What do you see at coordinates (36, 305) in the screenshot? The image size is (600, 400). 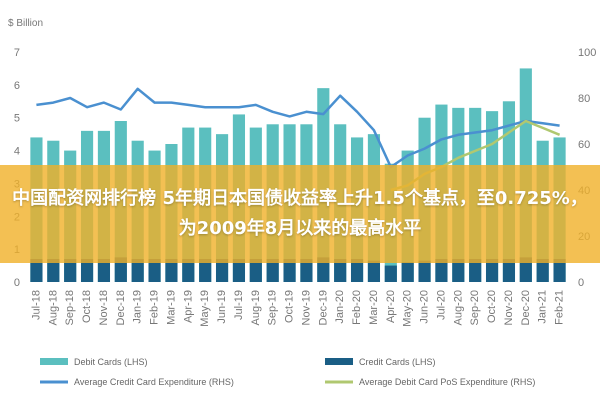 I see `x-tick-label: Jul-18` at bounding box center [36, 305].